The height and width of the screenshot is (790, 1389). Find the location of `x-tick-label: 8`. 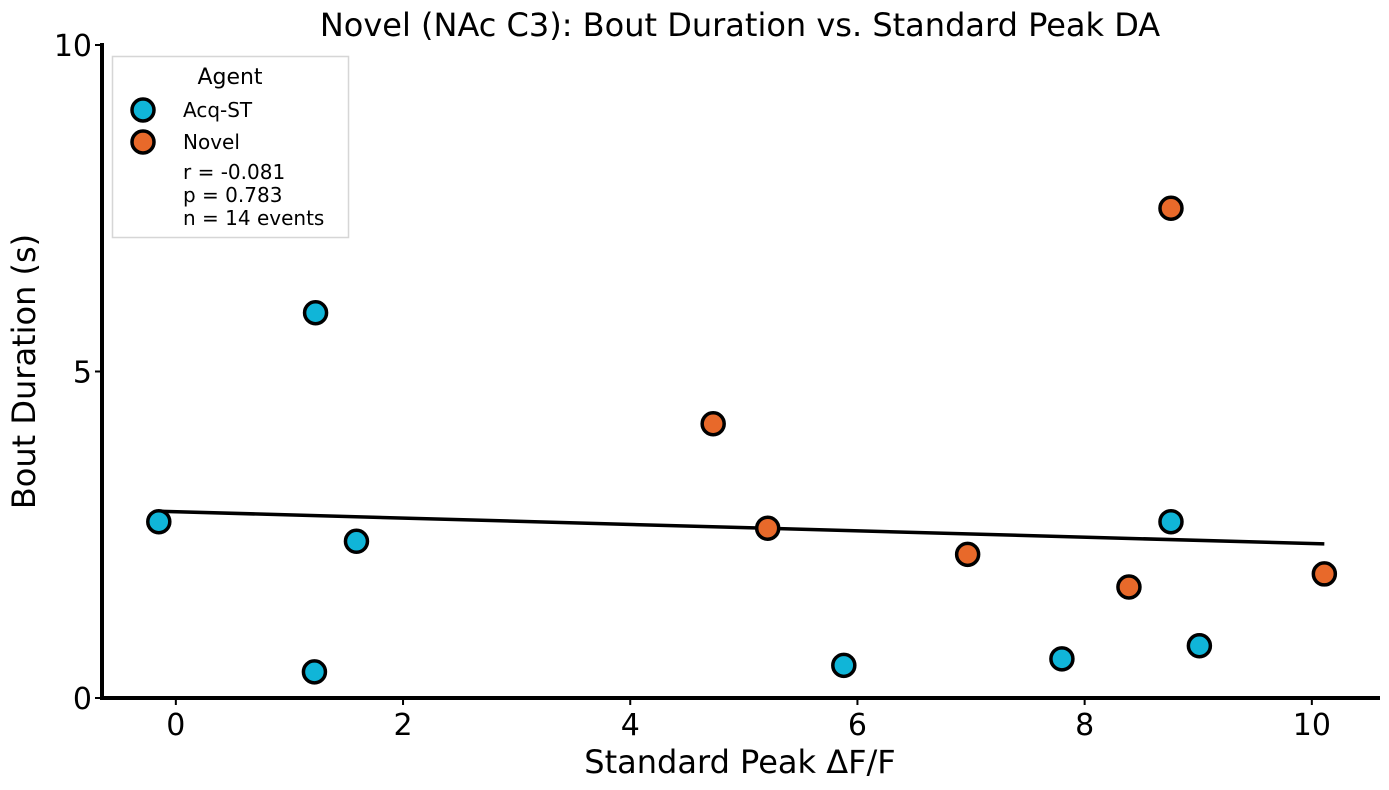

x-tick-label: 8 is located at coordinates (1084, 725).